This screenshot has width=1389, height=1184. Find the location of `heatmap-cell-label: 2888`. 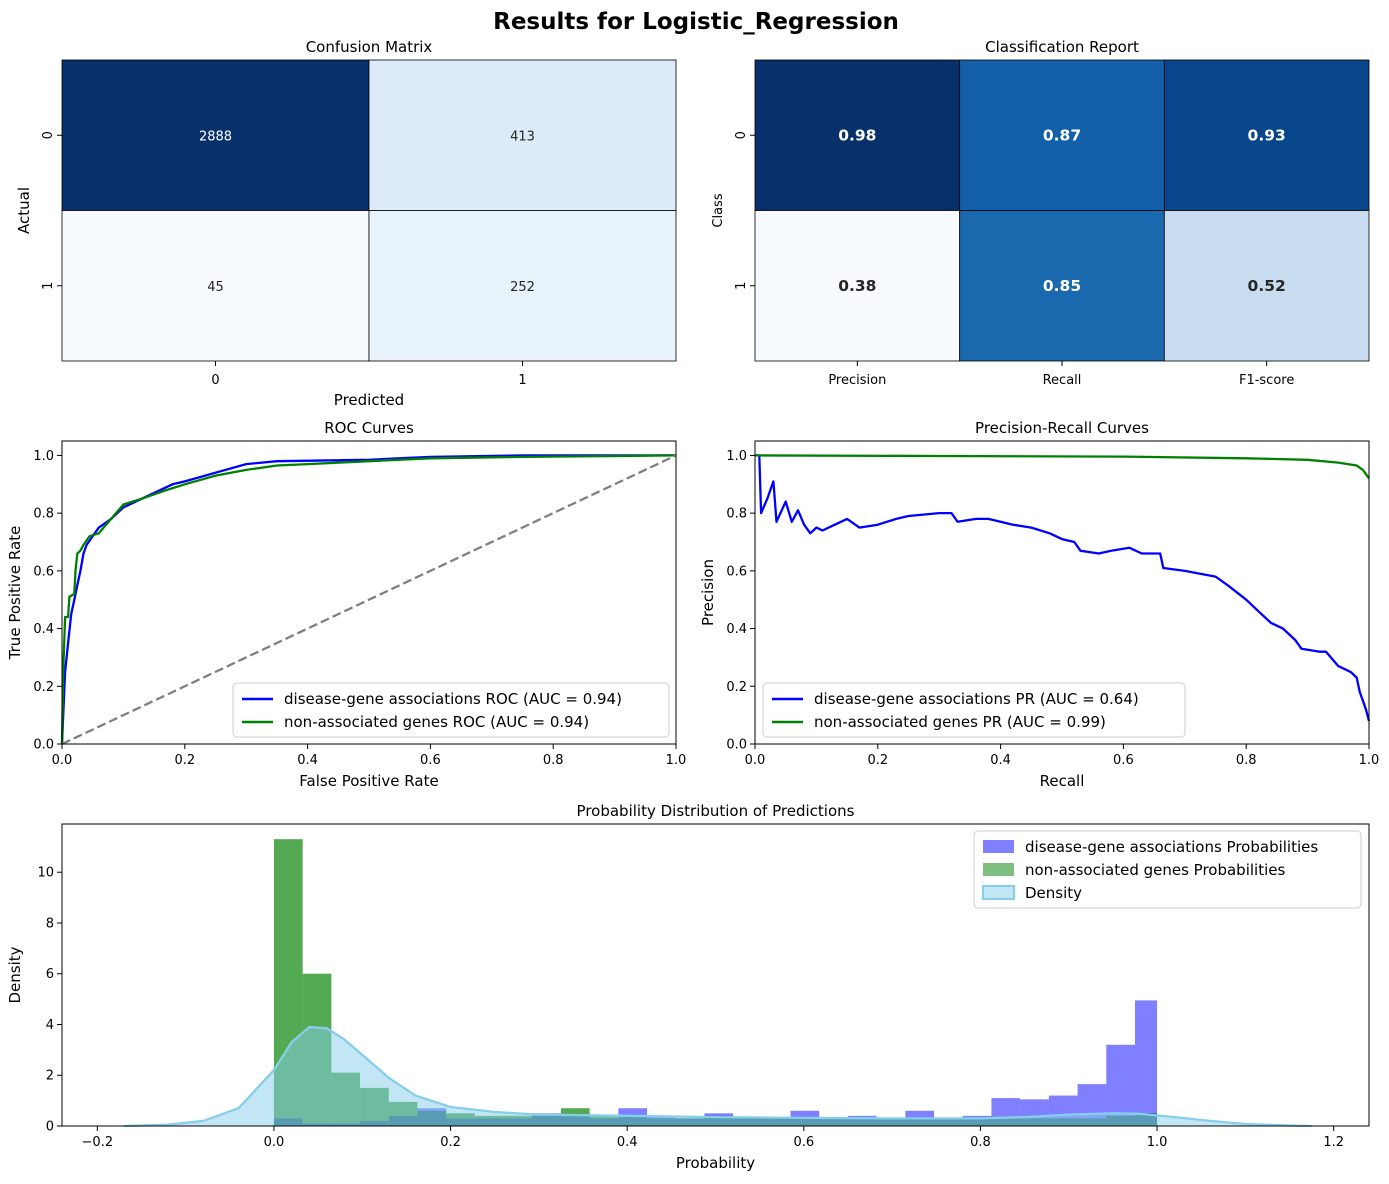

heatmap-cell-label: 2888 is located at coordinates (215, 136).